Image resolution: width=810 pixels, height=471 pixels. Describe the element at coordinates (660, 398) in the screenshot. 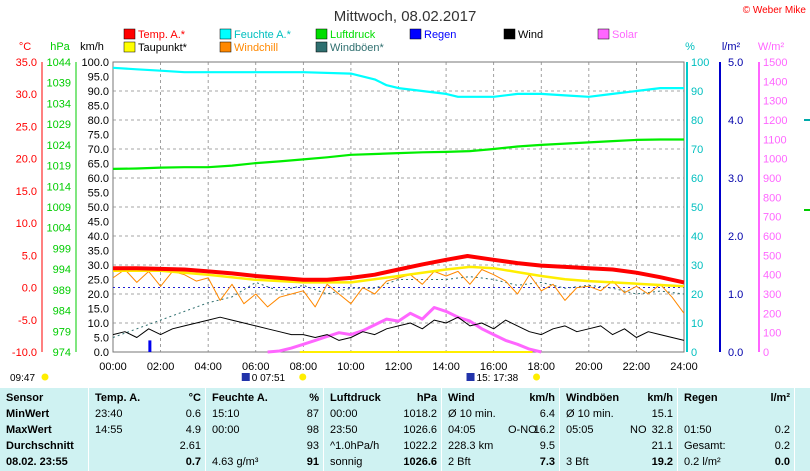

I see `gusts-unit: km/h` at that location.